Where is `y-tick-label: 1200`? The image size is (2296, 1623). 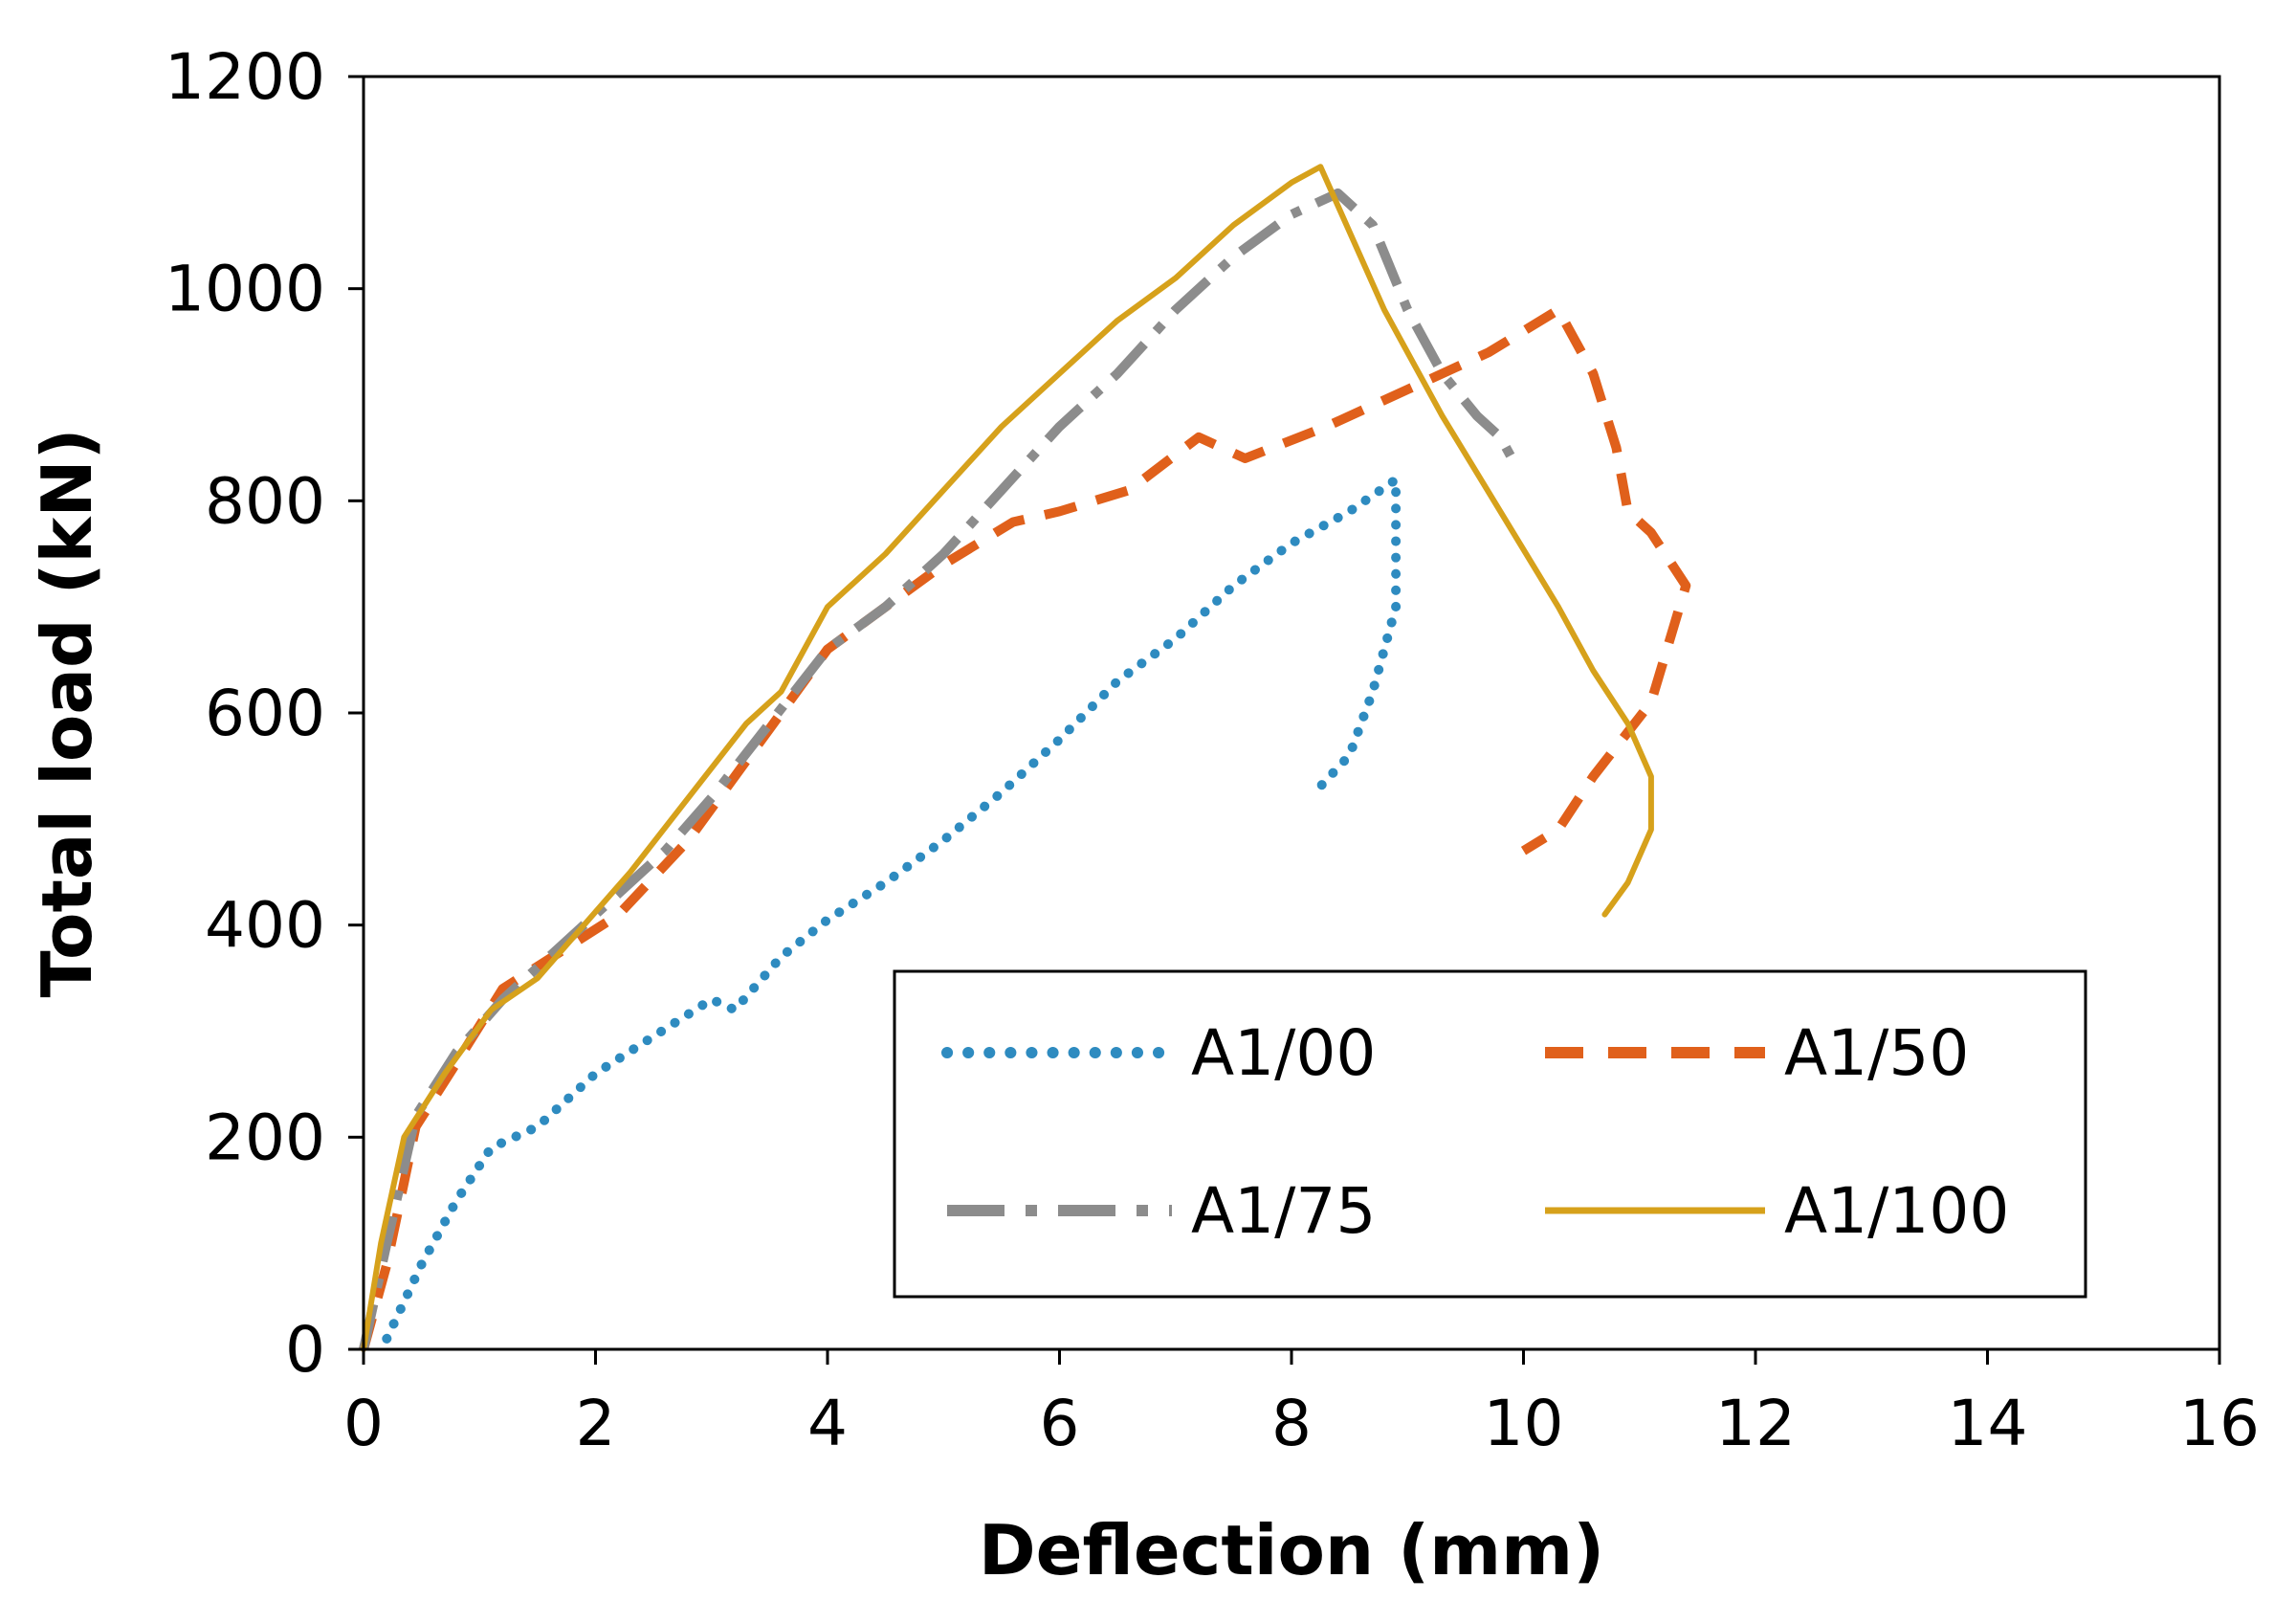 y-tick-label: 1200 is located at coordinates (245, 77).